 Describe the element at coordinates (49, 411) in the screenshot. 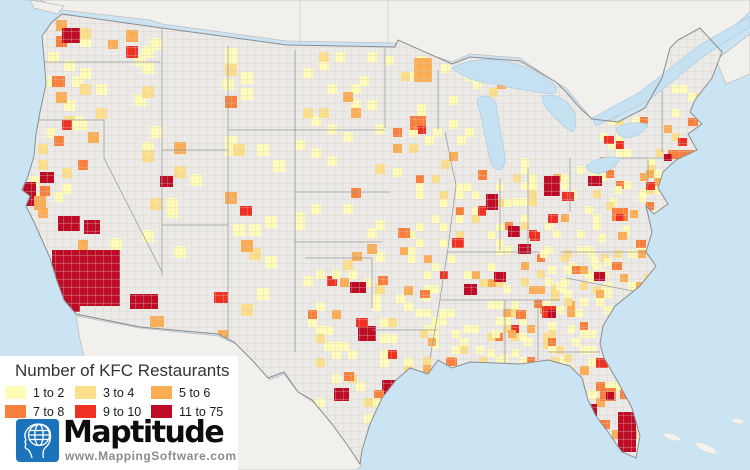

I see `legend-label: 7 to 8` at that location.